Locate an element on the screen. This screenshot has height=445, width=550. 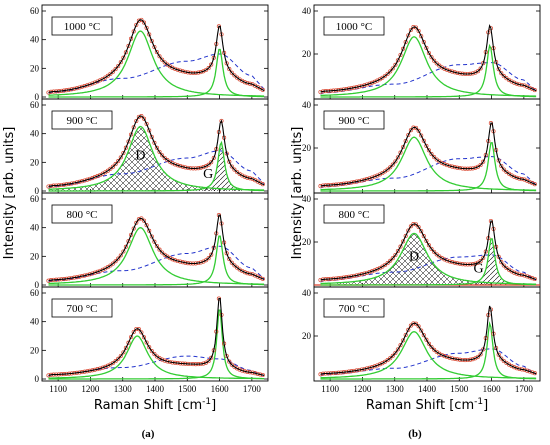
x-tick-label: 1400 is located at coordinates (427, 389).